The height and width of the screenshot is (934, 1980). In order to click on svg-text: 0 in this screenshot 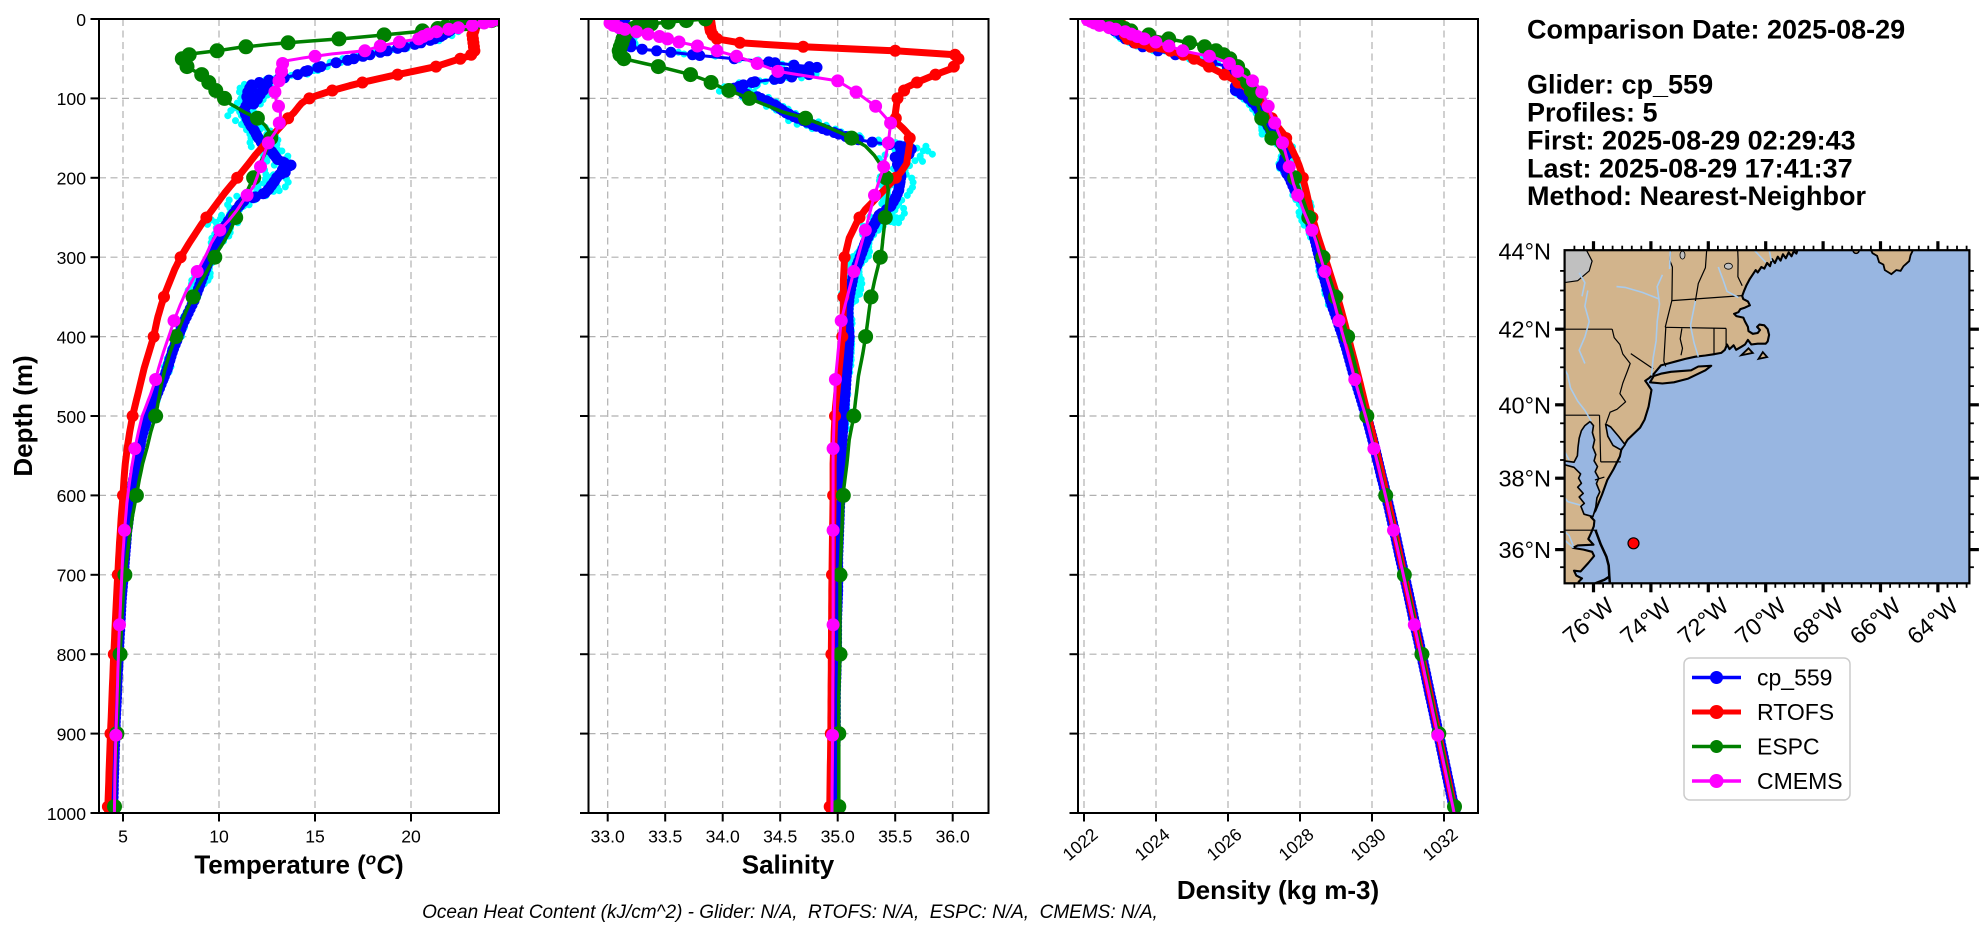, I will do `click(81, 20)`.